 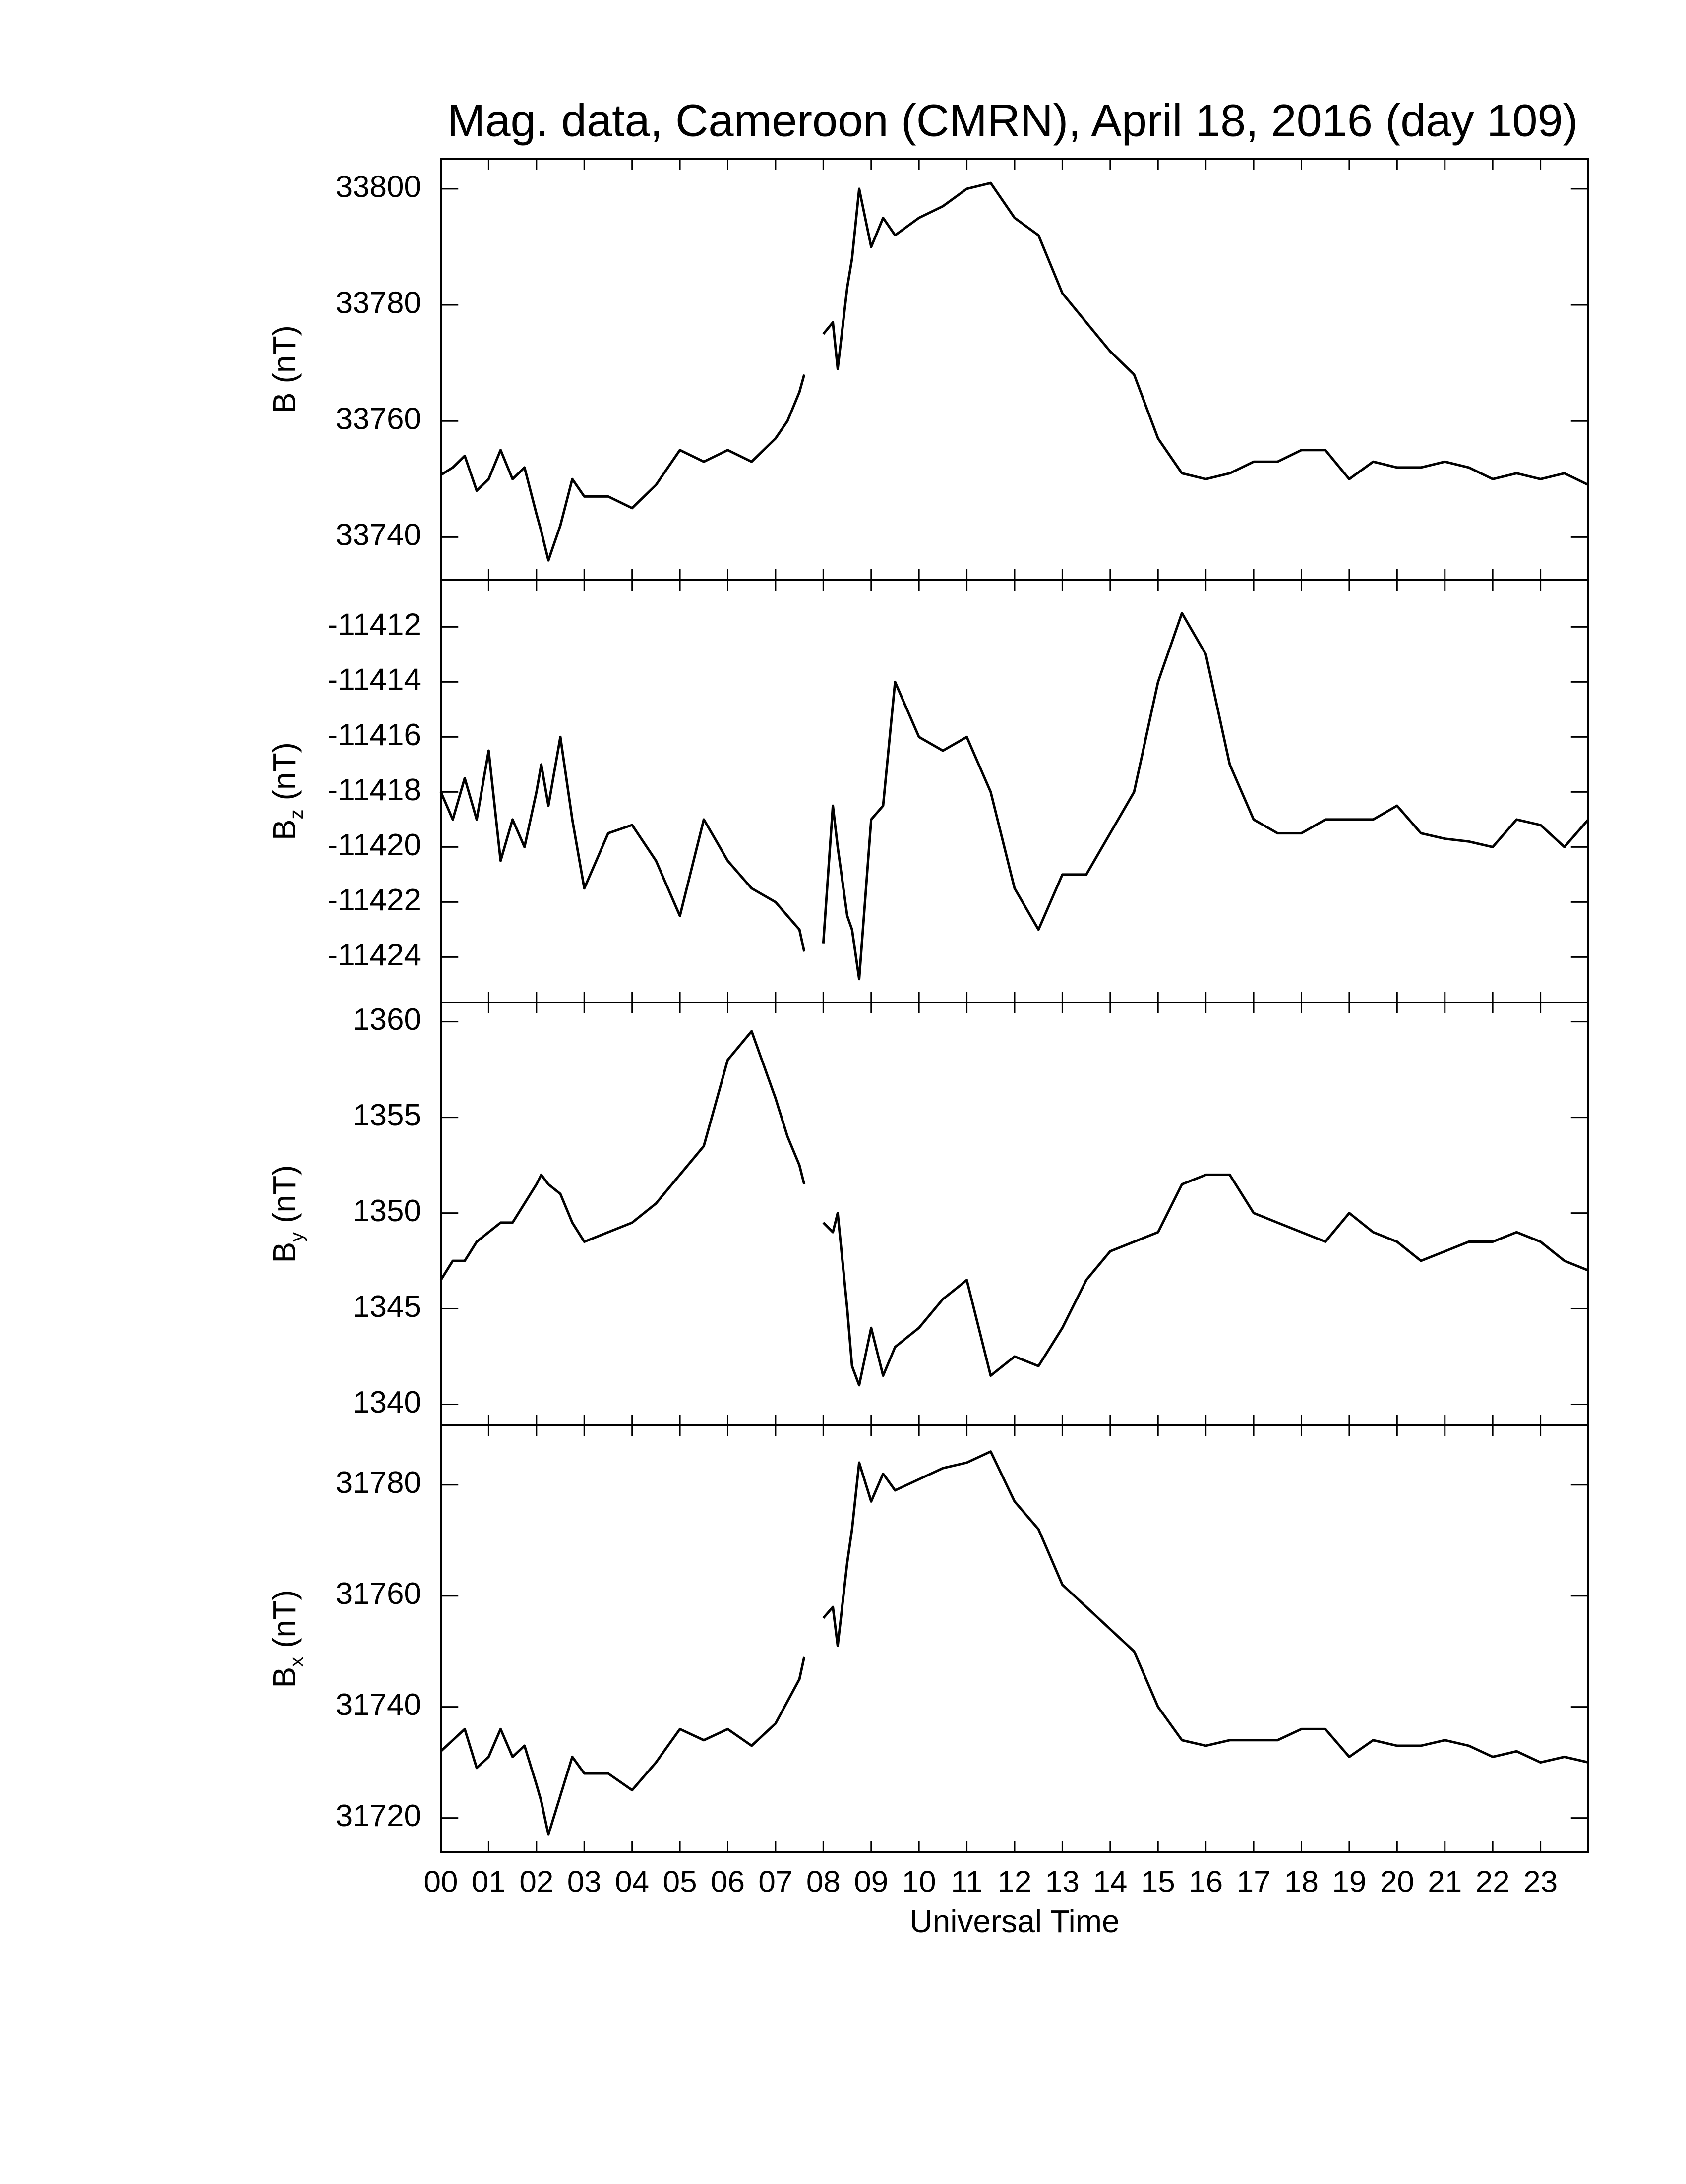 What do you see at coordinates (387, 1307) in the screenshot?
I see `y-tick-label: 1345` at bounding box center [387, 1307].